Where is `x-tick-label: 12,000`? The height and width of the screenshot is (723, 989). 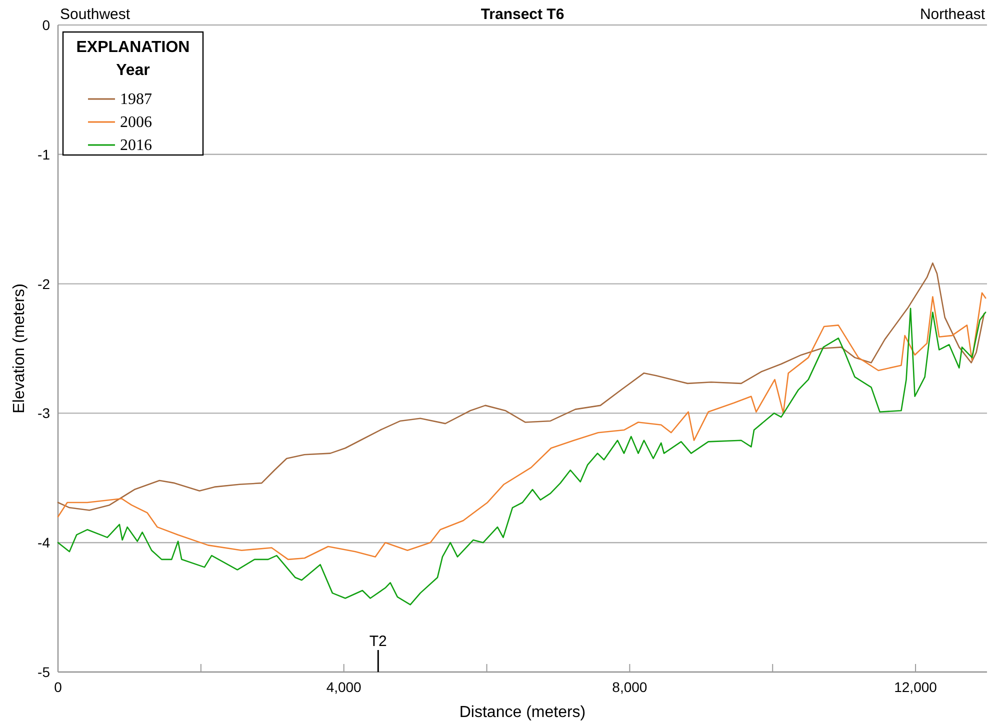 x-tick-label: 12,000 is located at coordinates (916, 687).